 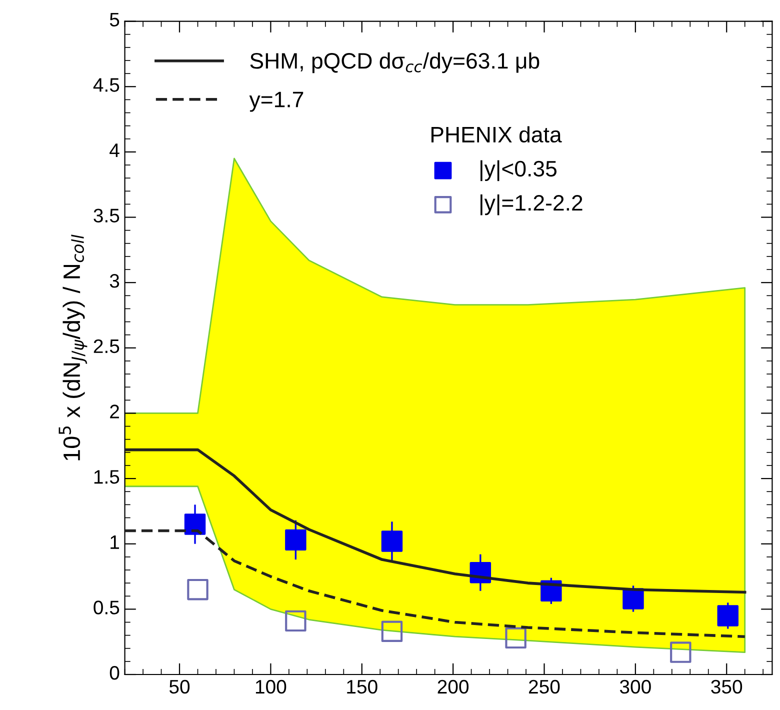 What do you see at coordinates (395, 63) in the screenshot?
I see `legend-label: SHM, pQCD dσ$_{cc}$/dy=63.1 μb` at bounding box center [395, 63].